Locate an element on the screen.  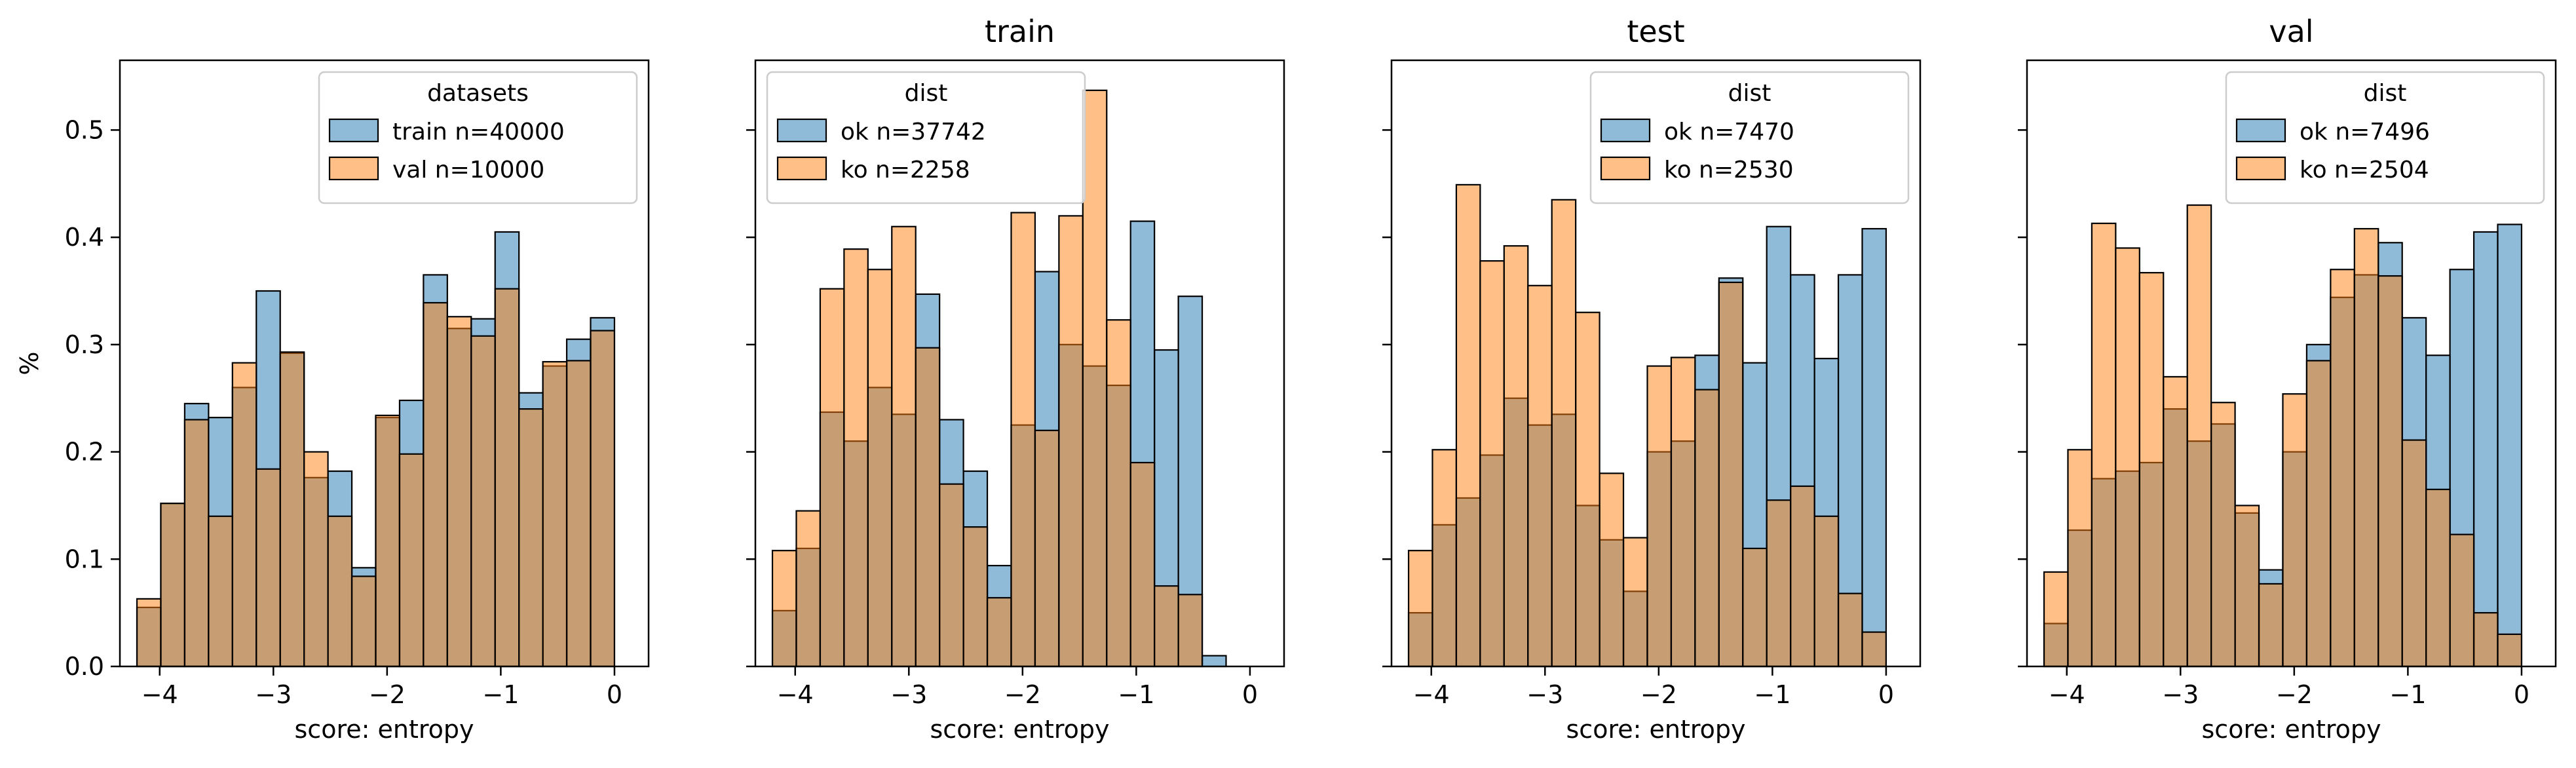
legend: dist ok n=7496 ko n=2504 is located at coordinates (2385, 137).